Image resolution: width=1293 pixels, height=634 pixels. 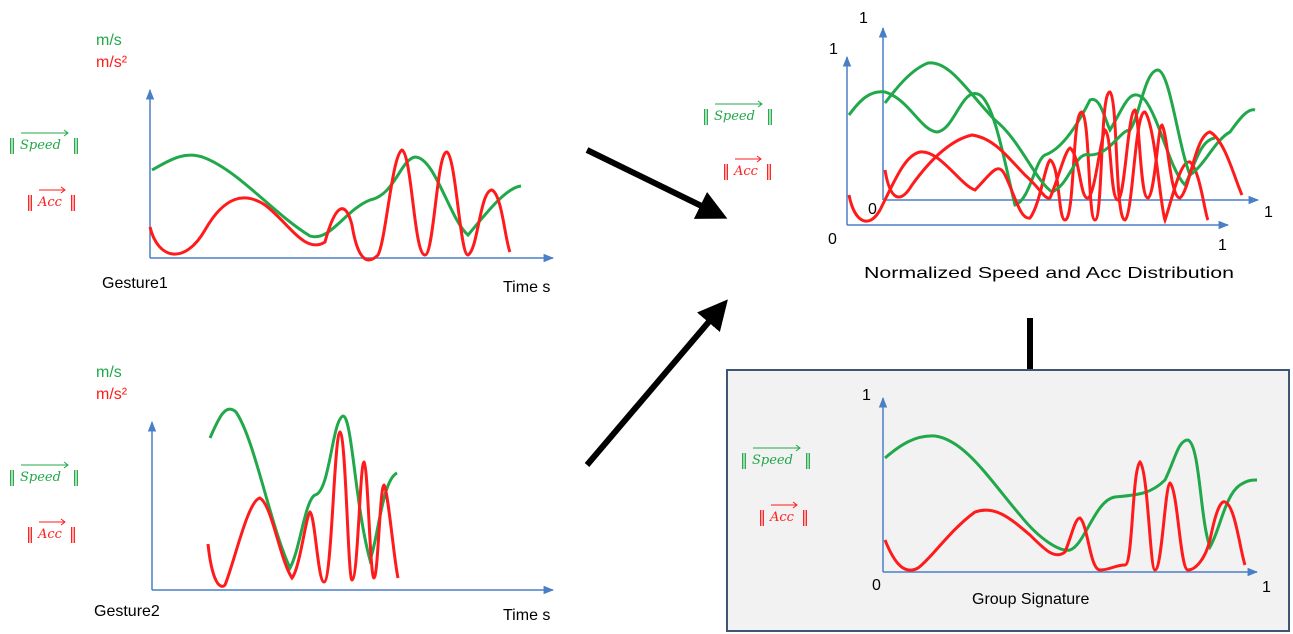 I want to click on gesture1-time-label: Time s, so click(x=526, y=287).